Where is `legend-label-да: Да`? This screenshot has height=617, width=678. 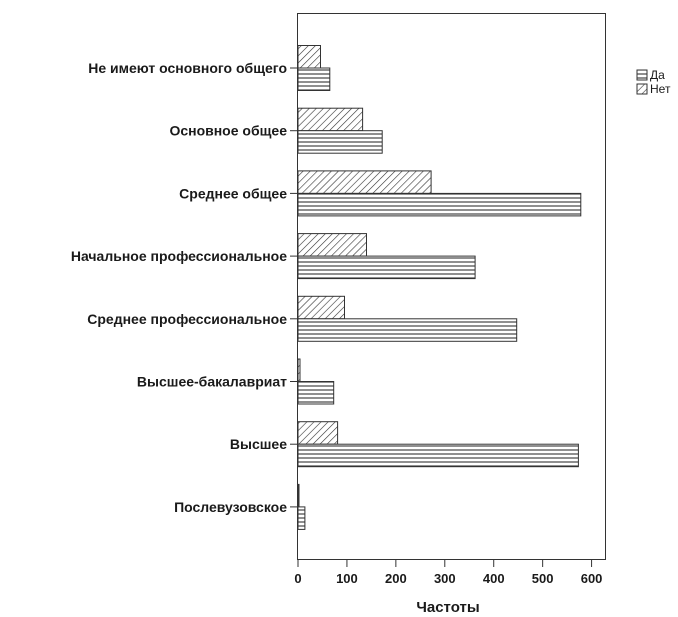 legend-label-да: Да is located at coordinates (657, 75).